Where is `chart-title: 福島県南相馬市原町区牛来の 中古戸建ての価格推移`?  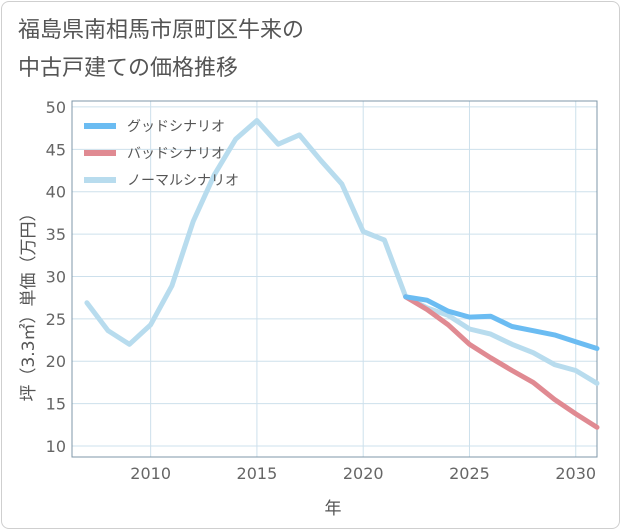 chart-title: 福島県南相馬市原町区牛来の 中古戸建ての価格推移 is located at coordinates (161, 50).